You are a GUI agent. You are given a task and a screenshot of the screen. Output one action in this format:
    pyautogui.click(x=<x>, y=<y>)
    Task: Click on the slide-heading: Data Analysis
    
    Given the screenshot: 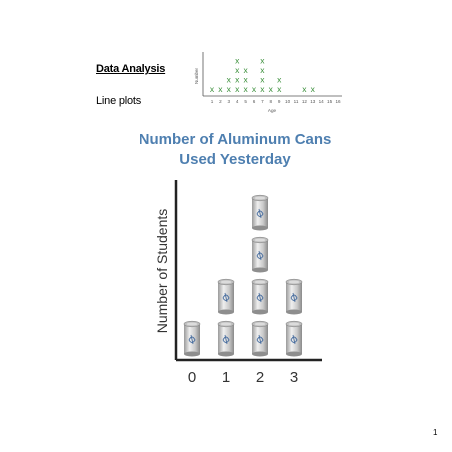 What is the action you would take?
    pyautogui.click(x=131, y=69)
    